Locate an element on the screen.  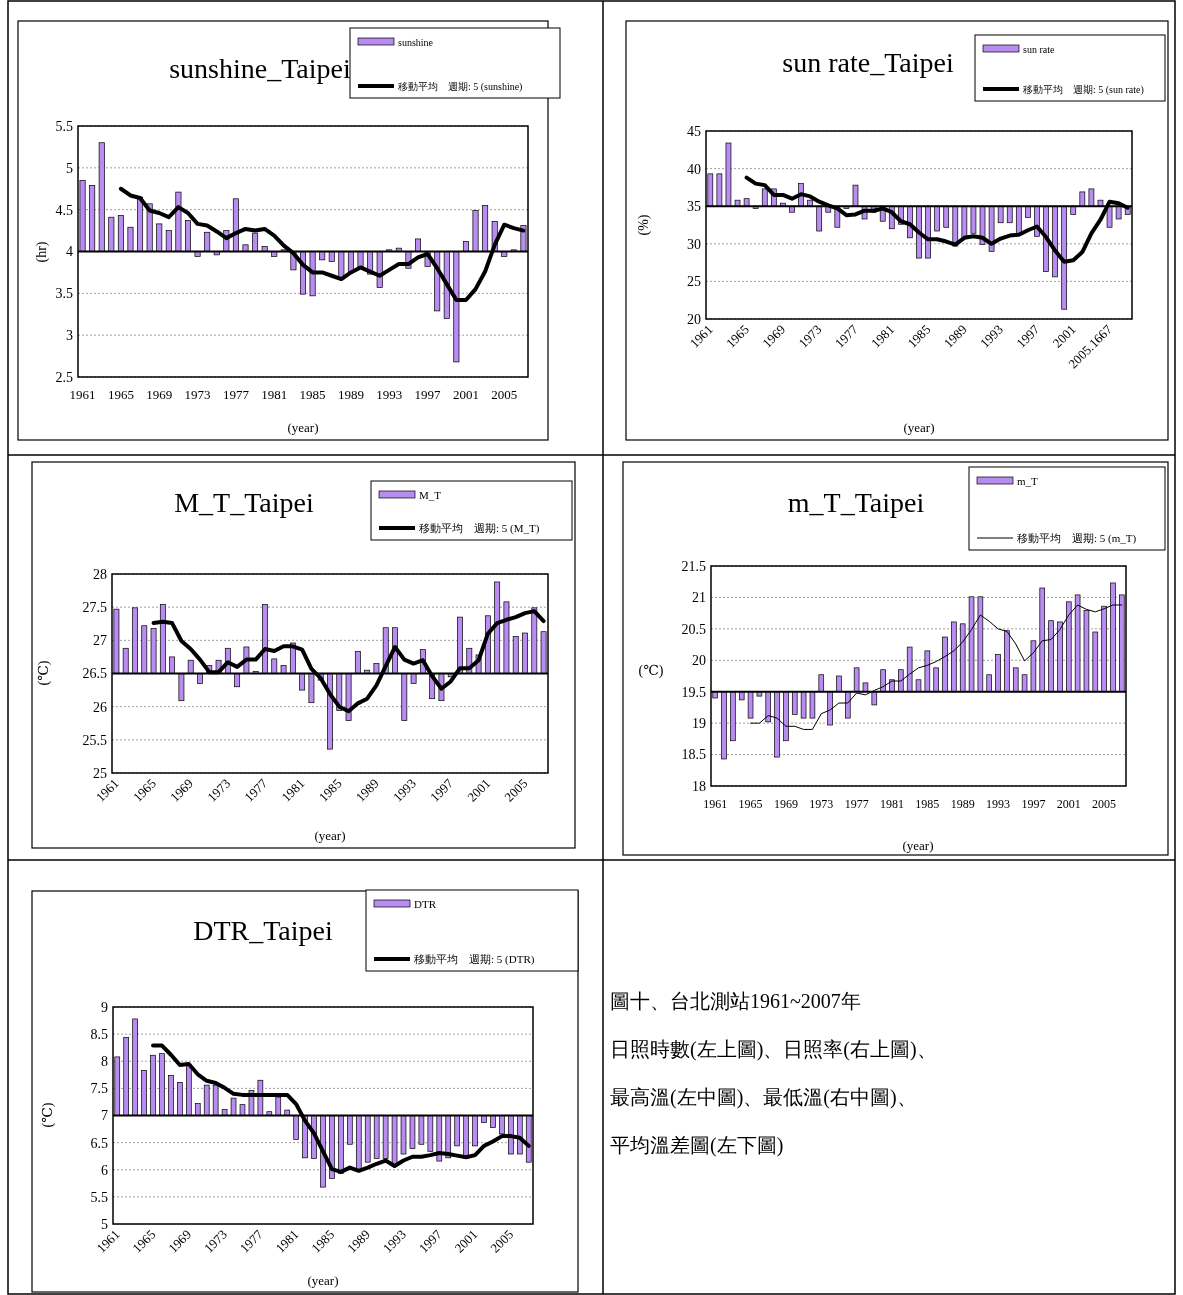
legend-label: DTR is located at coordinates (425, 903).